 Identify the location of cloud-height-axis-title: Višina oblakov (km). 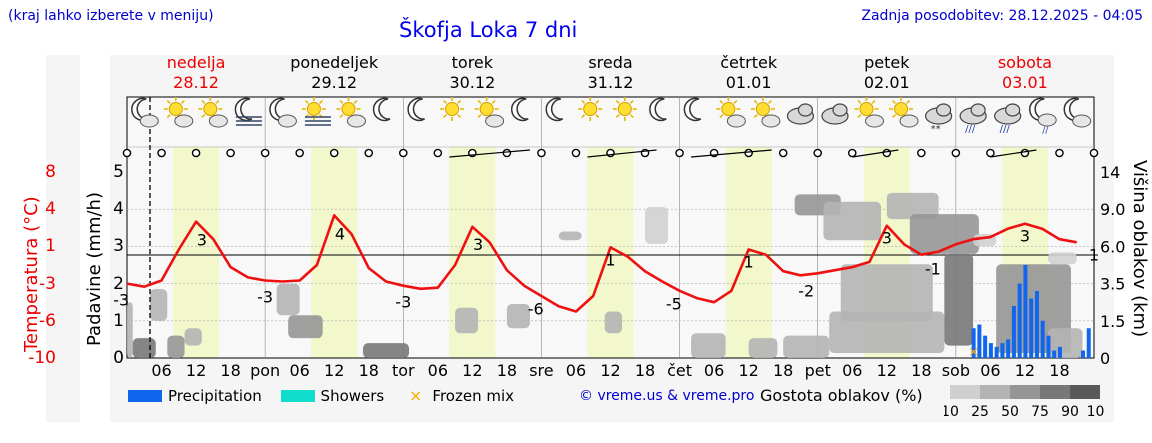
(1139, 249).